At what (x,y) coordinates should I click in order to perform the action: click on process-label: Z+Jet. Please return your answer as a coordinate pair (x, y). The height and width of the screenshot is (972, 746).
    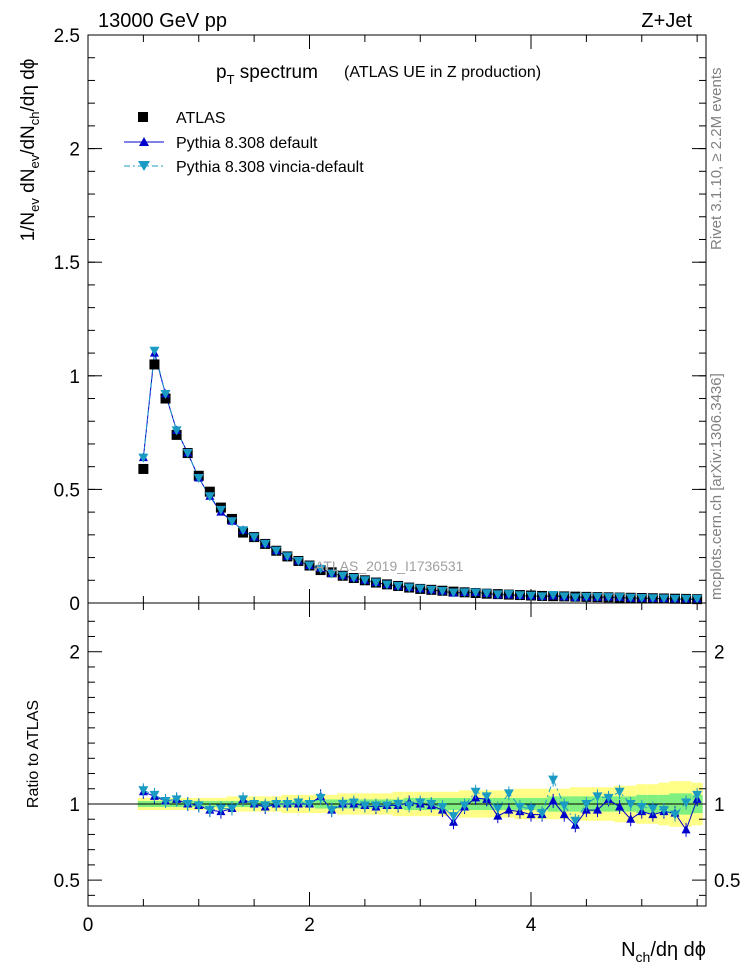
    Looking at the image, I should click on (666, 21).